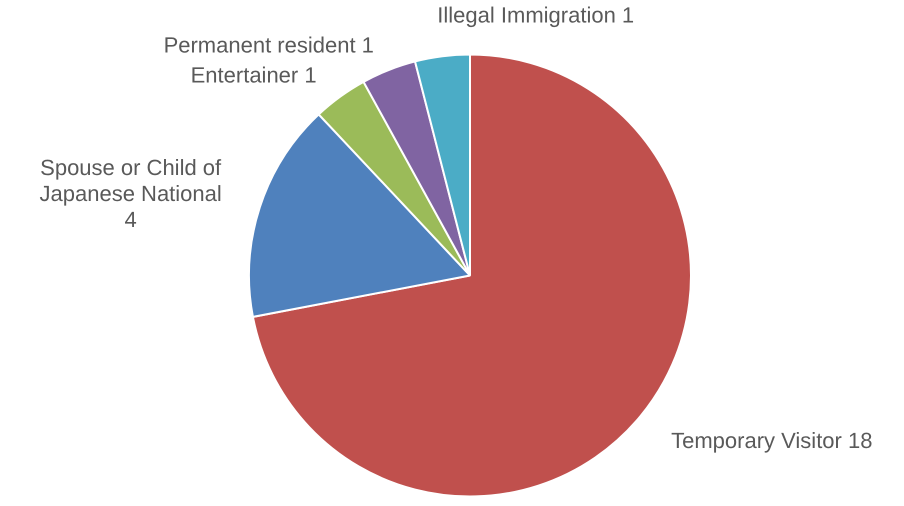 The width and height of the screenshot is (904, 506). What do you see at coordinates (756, 440) in the screenshot?
I see `slice-label: Temporary Visitor` at bounding box center [756, 440].